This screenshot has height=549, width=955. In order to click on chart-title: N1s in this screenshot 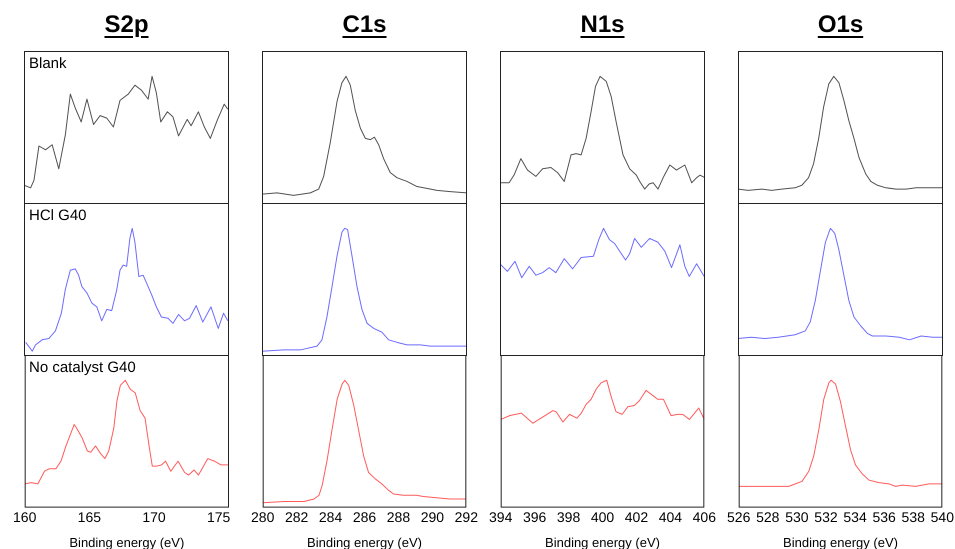, I will do `click(602, 25)`.